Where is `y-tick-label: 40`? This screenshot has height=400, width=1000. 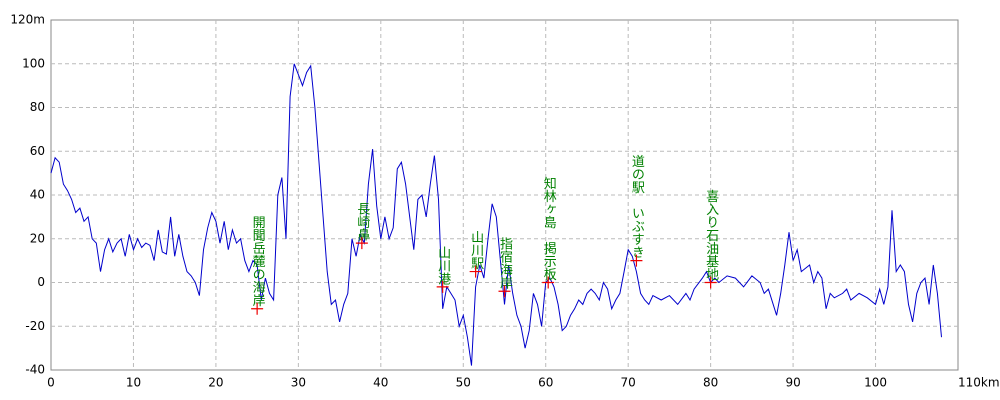 y-tick-label: 40 is located at coordinates (37, 195).